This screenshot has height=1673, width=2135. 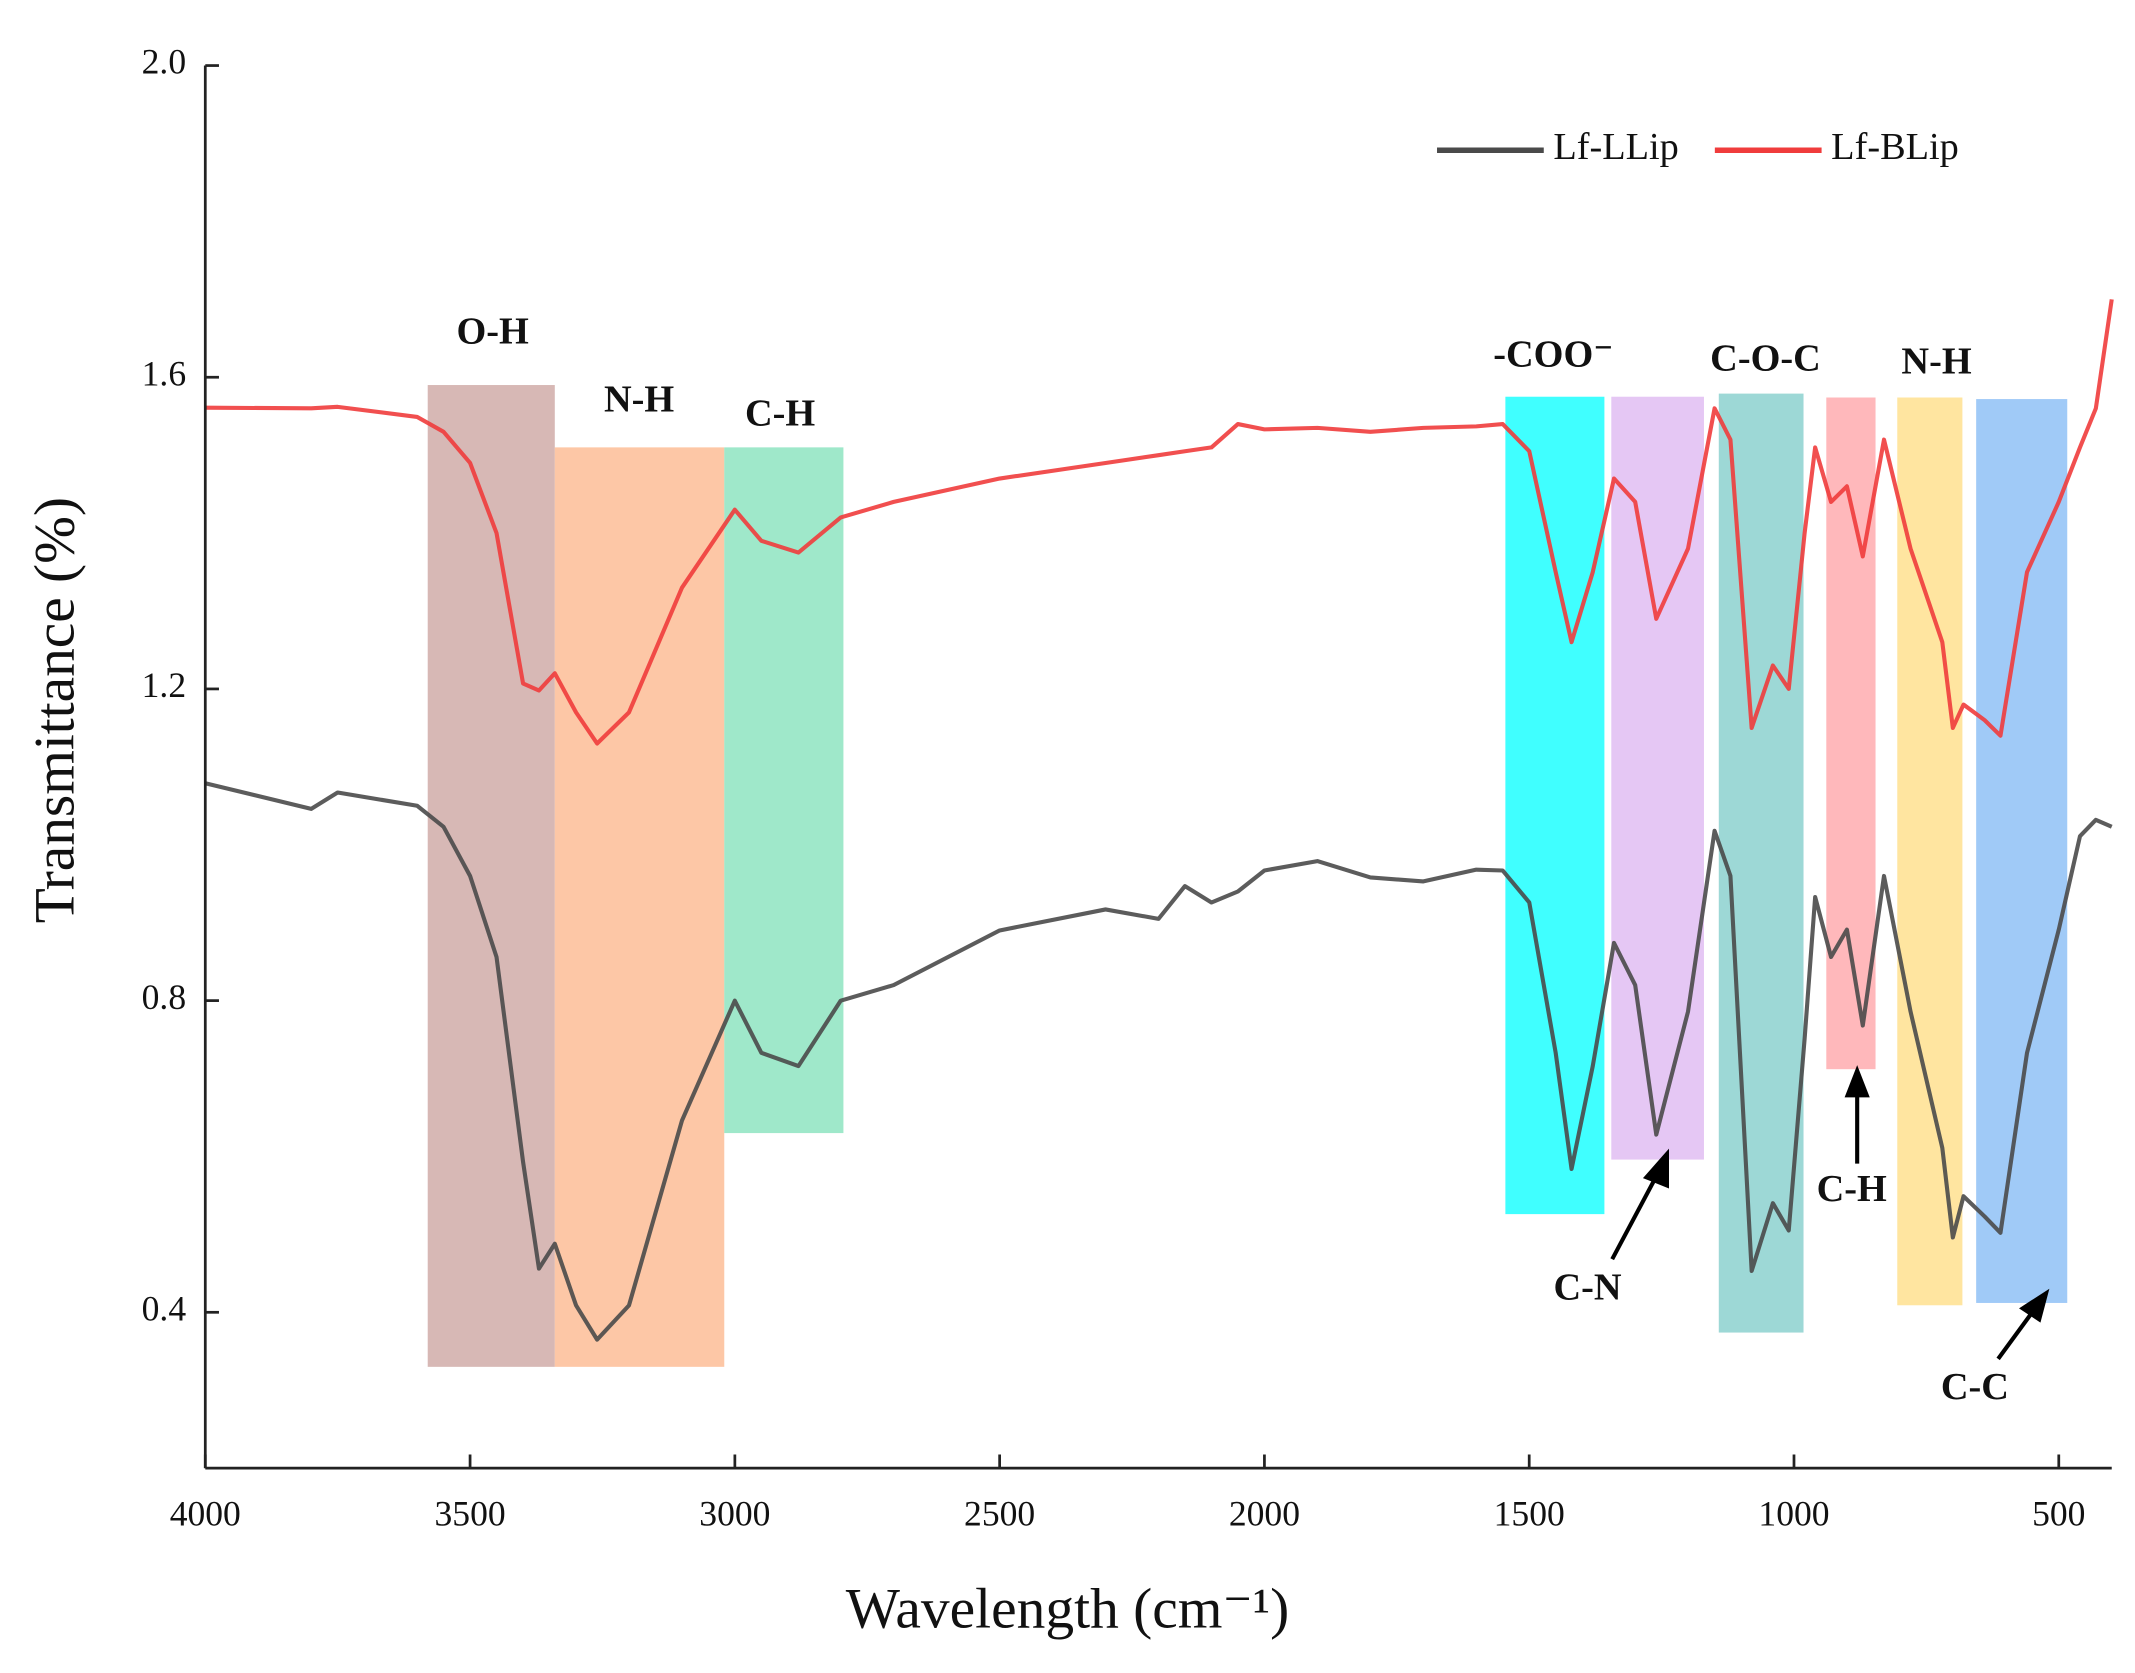 I want to click on x-tick-label: 500, so click(x=2058, y=1513).